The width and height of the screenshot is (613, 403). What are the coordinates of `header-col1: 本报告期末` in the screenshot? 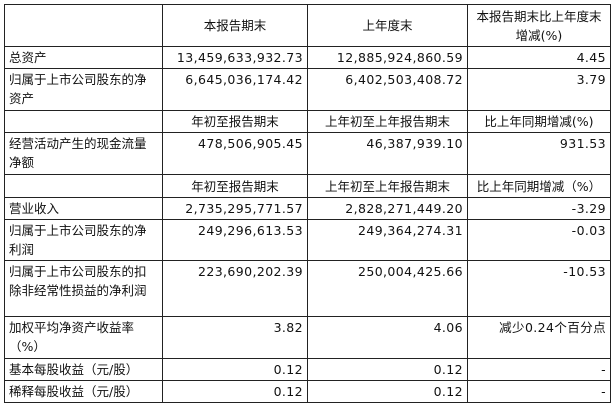 It's located at (235, 25).